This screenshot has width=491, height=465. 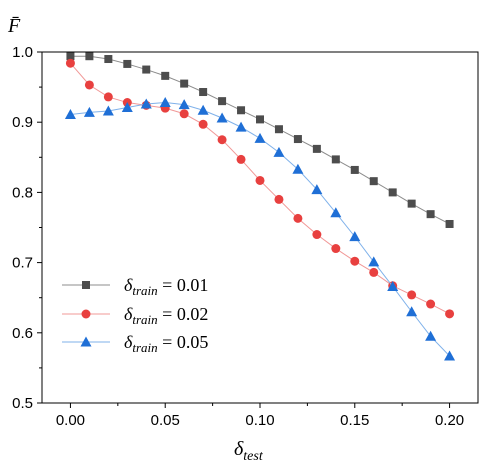 I want to click on legend-label: δtrain = 0.02, so click(x=166, y=315).